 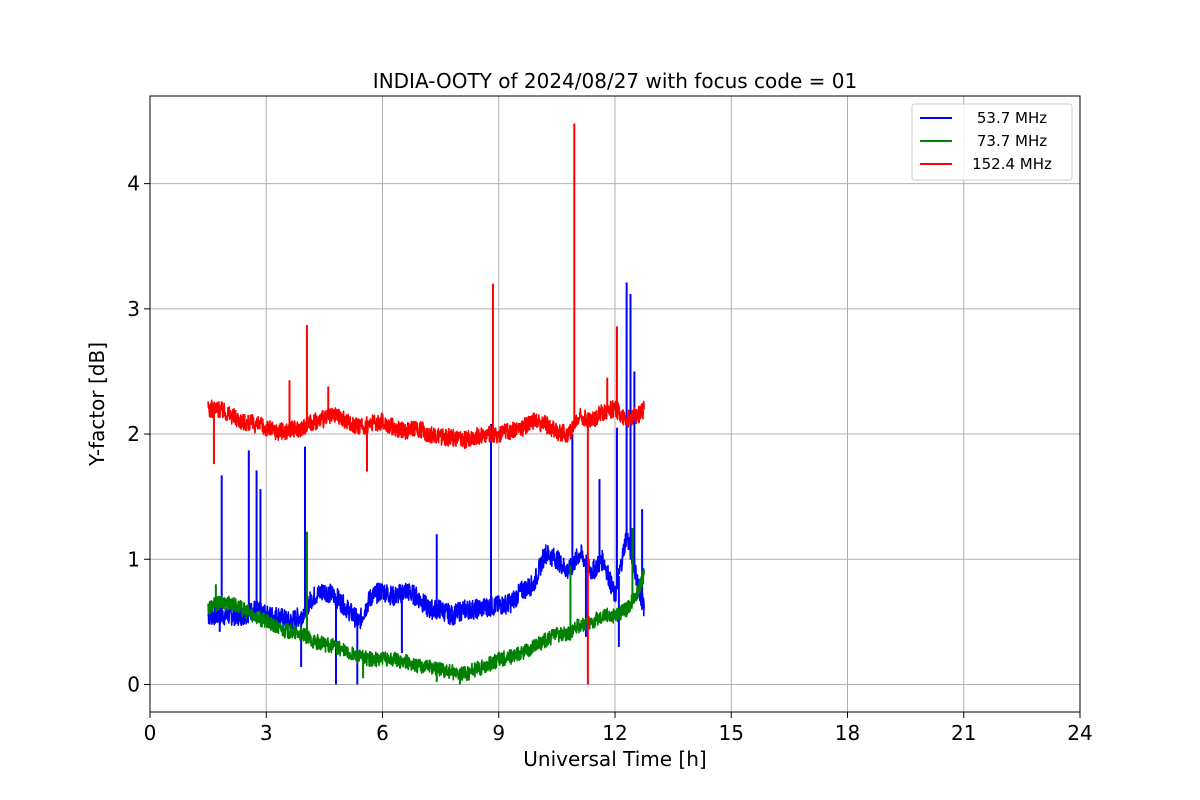 What do you see at coordinates (382, 733) in the screenshot?
I see `x-tick-label: 6` at bounding box center [382, 733].